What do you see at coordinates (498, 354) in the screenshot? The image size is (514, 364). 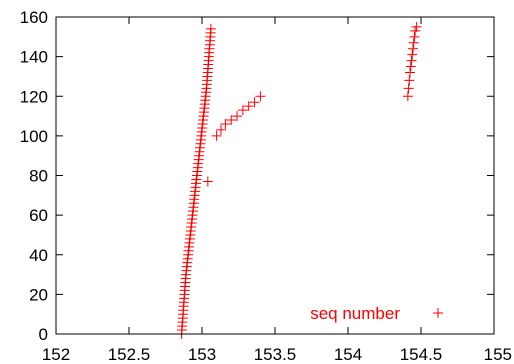 I see `x-tick-label-6: 155` at bounding box center [498, 354].